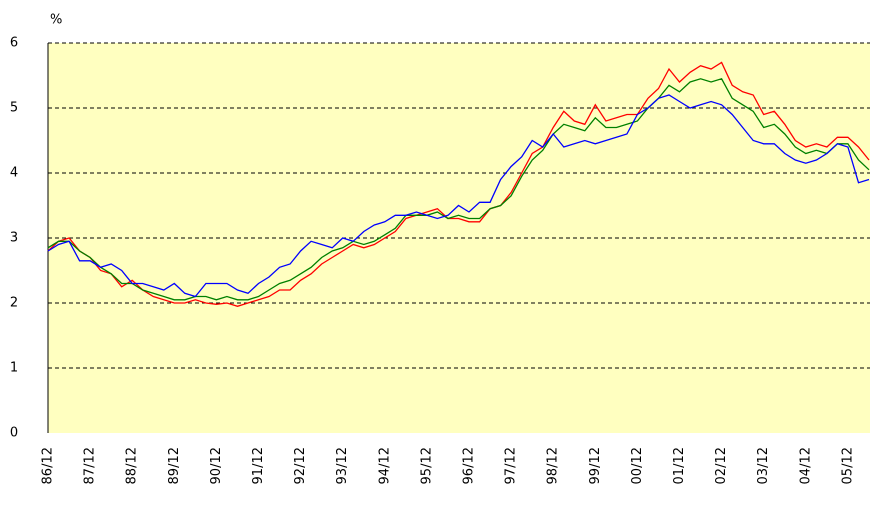 The width and height of the screenshot is (870, 512). Describe the element at coordinates (14, 433) in the screenshot. I see `y-tick-label: 0` at that location.